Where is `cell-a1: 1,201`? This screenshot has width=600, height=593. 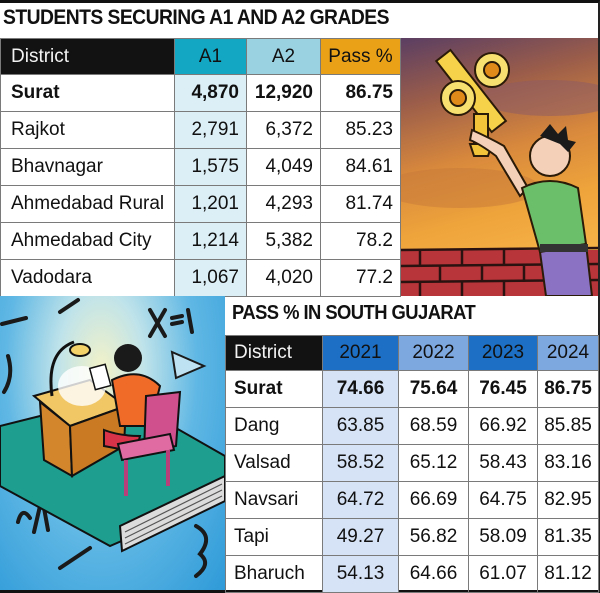 cell-a1: 1,201 is located at coordinates (210, 204).